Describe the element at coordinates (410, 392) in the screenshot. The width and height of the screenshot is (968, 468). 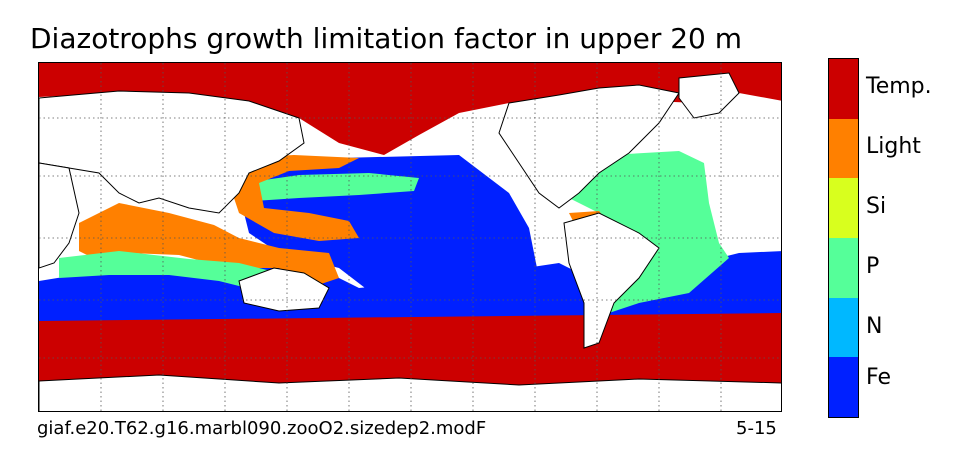
I see `land-antarctica` at that location.